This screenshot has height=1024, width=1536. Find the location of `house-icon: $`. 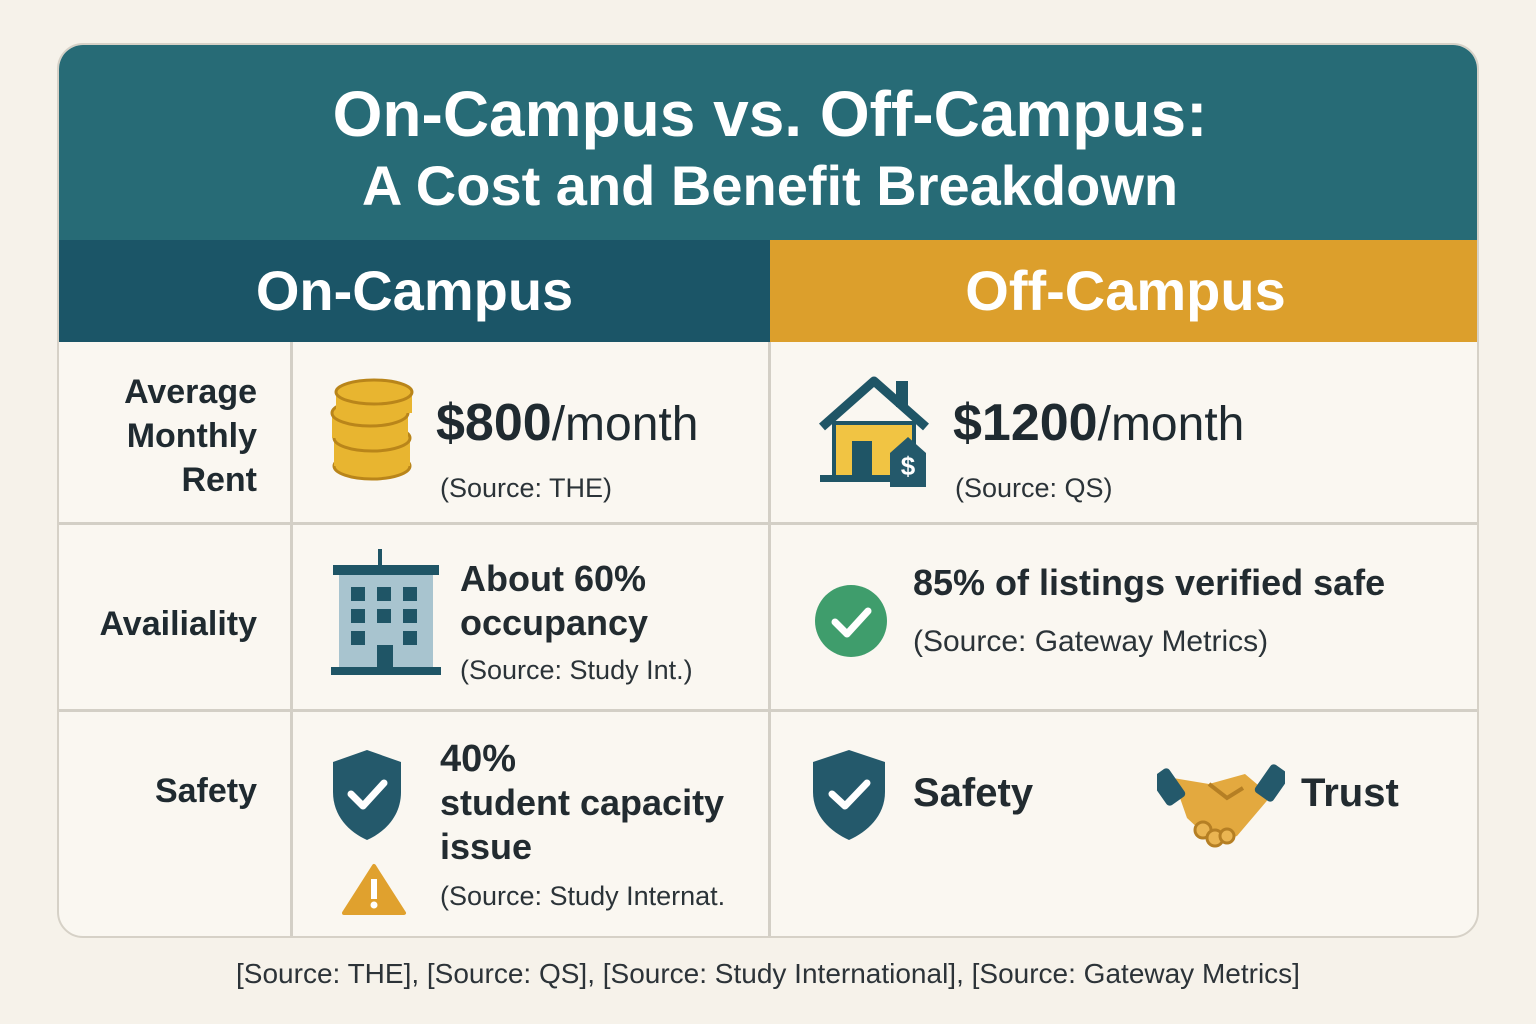

house-icon: $ is located at coordinates (874, 431).